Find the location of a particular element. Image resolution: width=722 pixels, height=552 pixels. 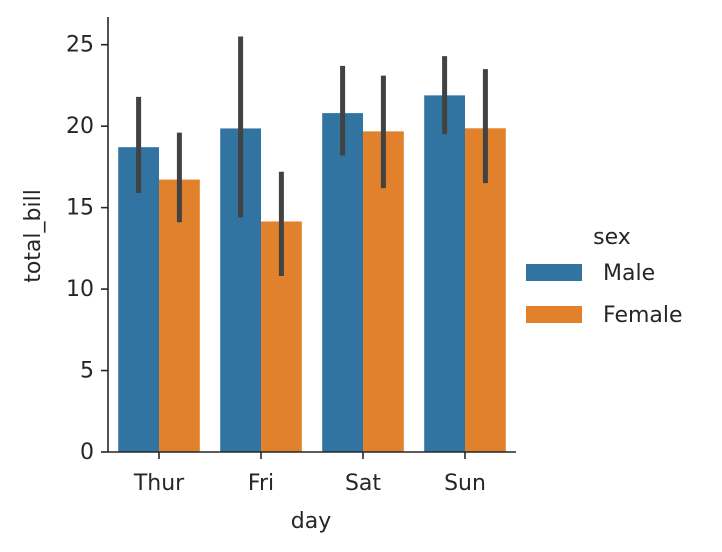

y-tick-label: 15 is located at coordinates (80, 208).